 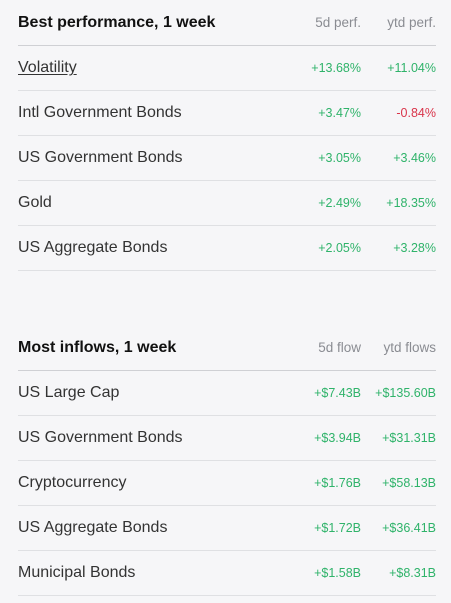 I want to click on table-row: Intl Government Bonds +3.47% -0.84%, so click(x=227, y=113).